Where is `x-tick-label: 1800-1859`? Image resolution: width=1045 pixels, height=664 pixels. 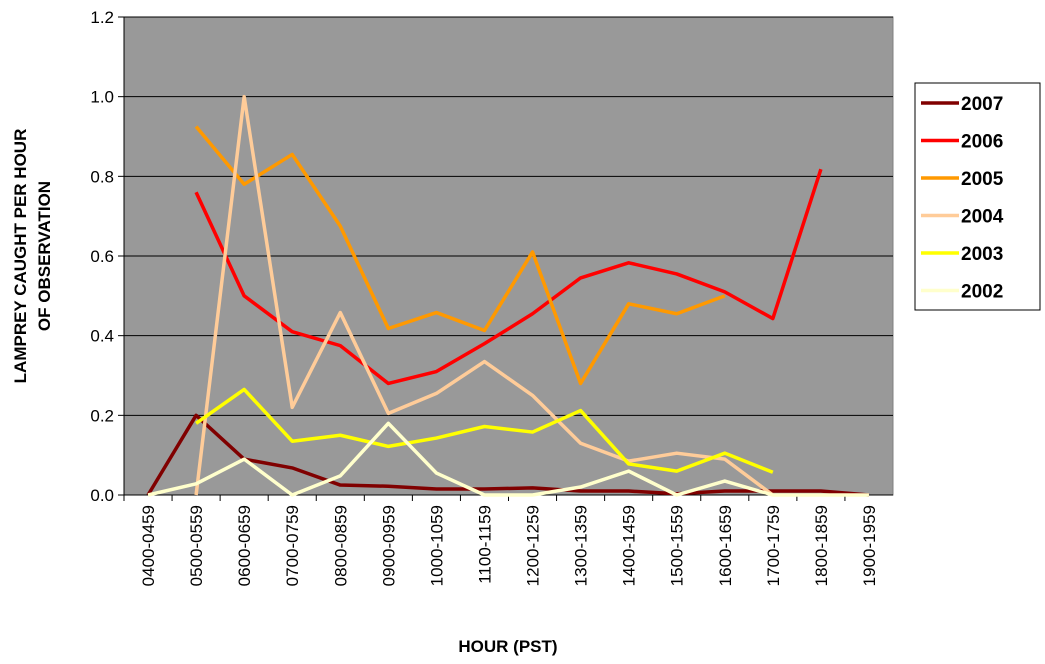 x-tick-label: 1800-1859 is located at coordinates (821, 545).